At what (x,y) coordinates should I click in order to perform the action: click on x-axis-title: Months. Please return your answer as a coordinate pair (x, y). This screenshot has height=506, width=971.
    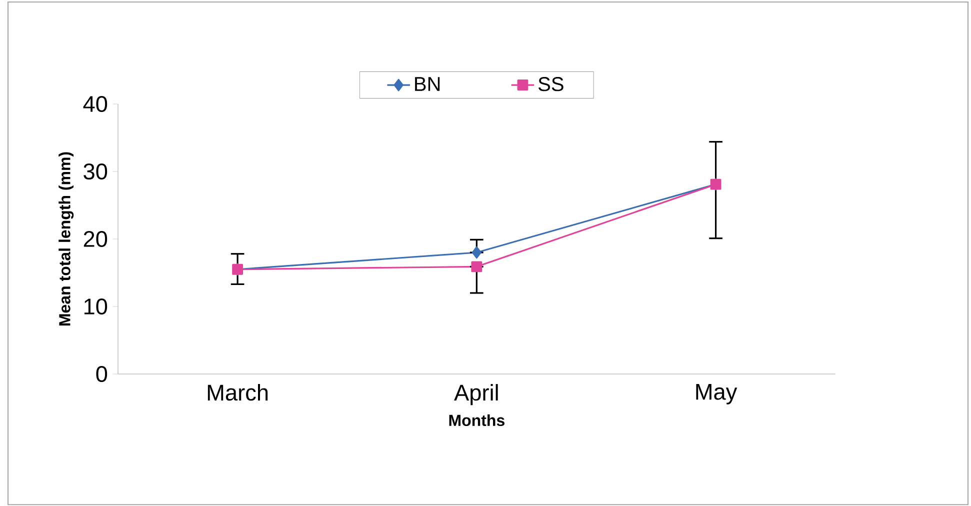
    Looking at the image, I should click on (476, 420).